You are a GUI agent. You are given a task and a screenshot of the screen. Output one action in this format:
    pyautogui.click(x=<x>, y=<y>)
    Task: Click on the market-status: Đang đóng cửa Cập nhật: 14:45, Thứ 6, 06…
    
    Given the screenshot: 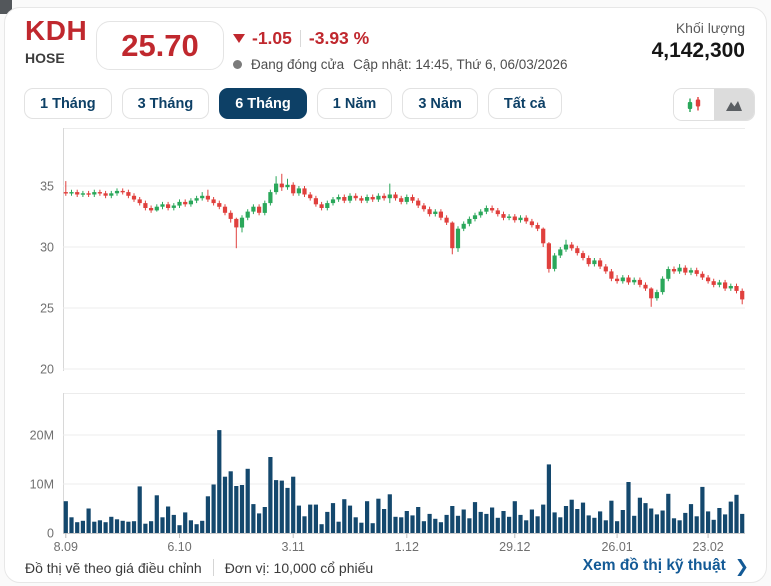 What is the action you would take?
    pyautogui.click(x=400, y=64)
    